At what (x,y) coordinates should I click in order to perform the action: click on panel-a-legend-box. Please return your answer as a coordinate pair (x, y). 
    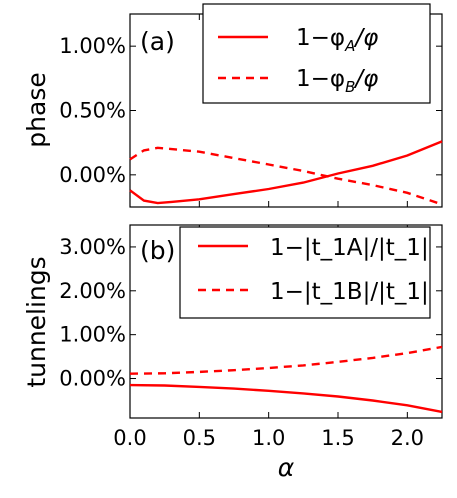
    Looking at the image, I should click on (316, 53).